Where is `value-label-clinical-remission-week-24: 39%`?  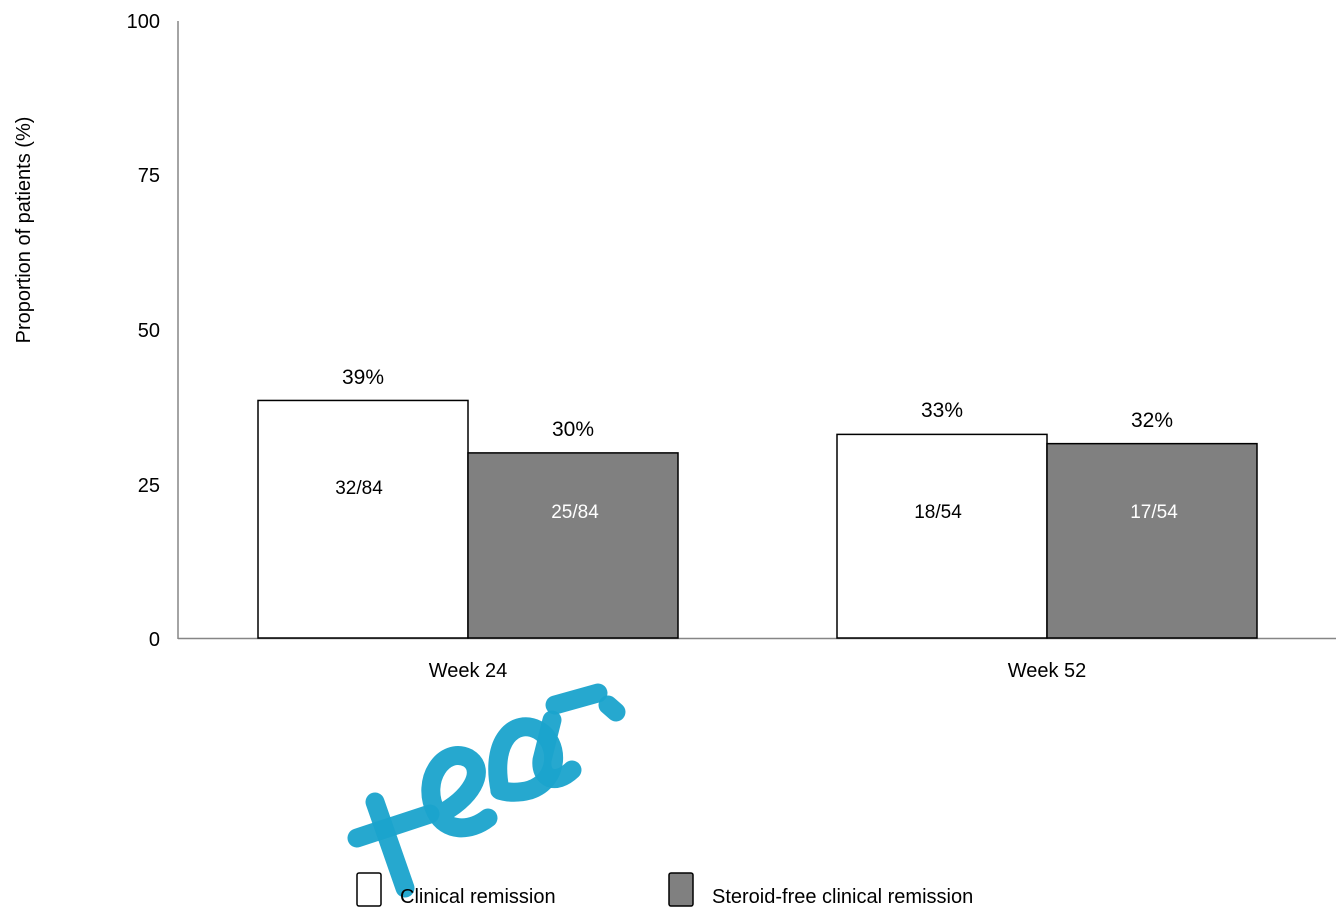 value-label-clinical-remission-week-24: 39% is located at coordinates (363, 377).